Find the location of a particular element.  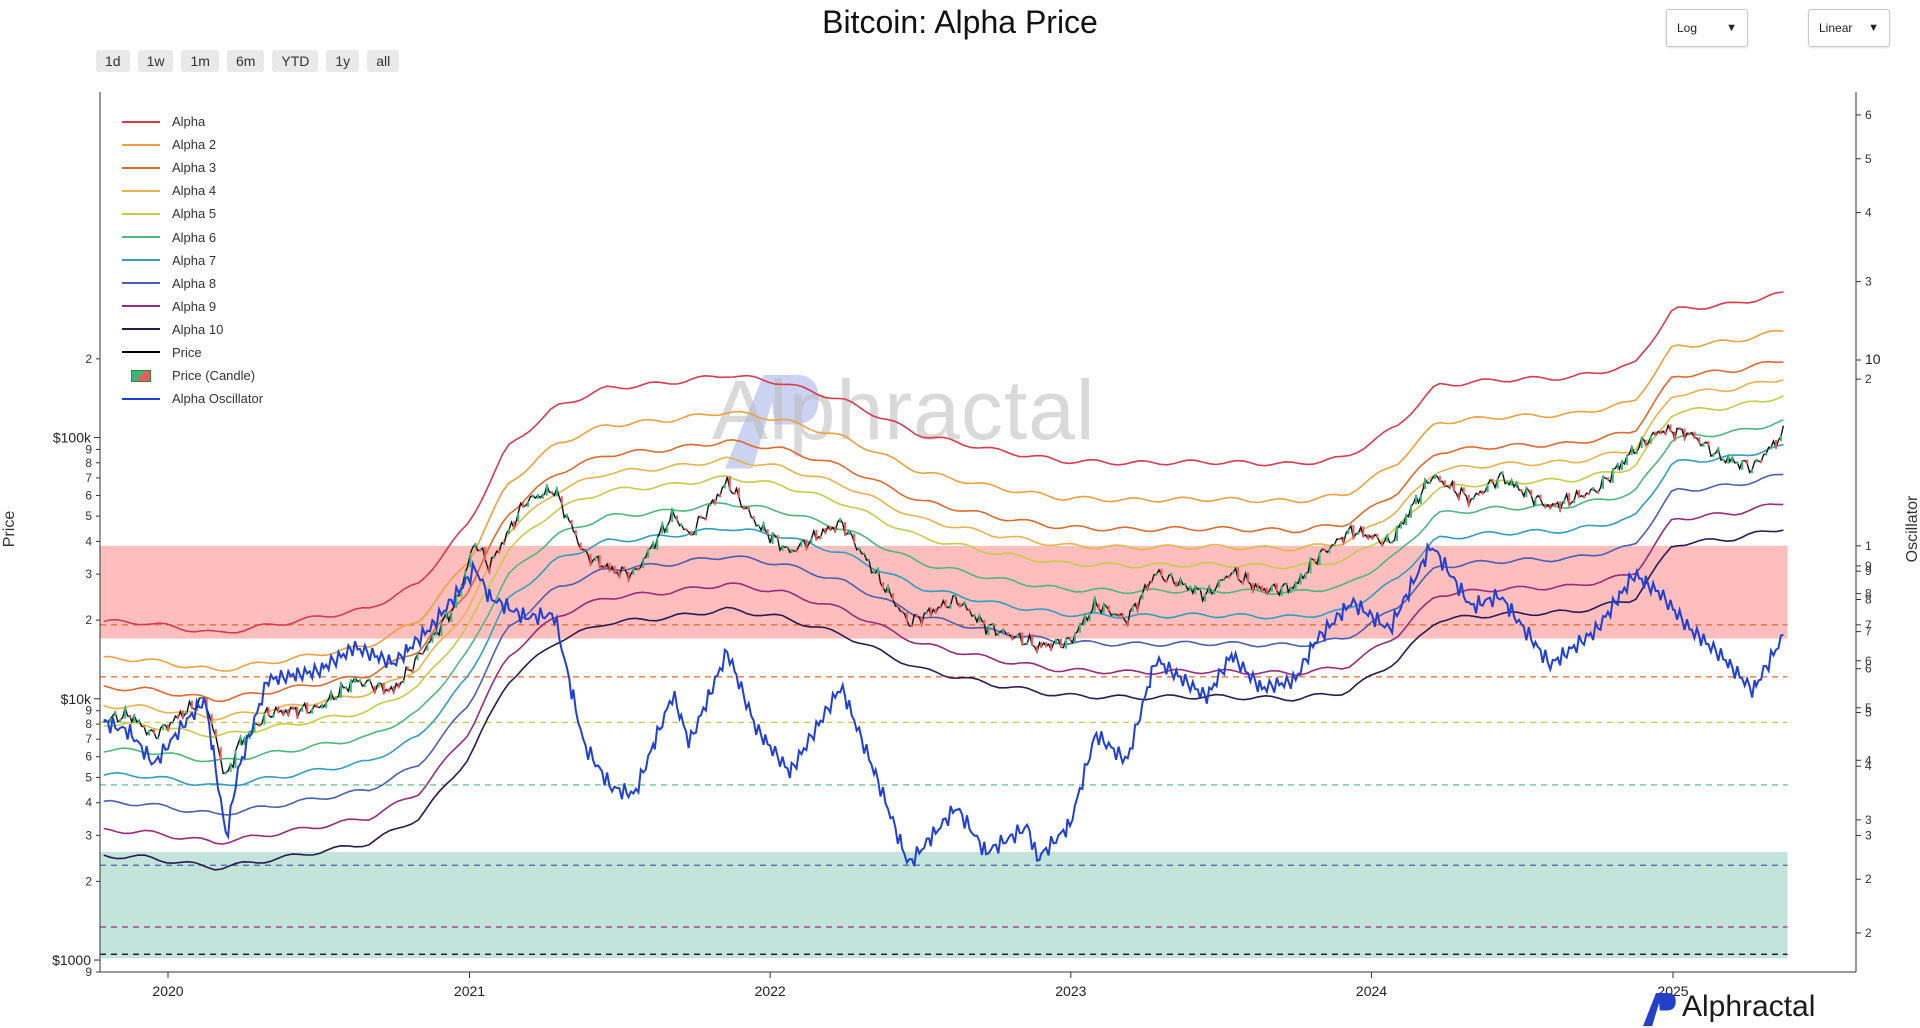

y-tick-label: 2 is located at coordinates (88, 620).